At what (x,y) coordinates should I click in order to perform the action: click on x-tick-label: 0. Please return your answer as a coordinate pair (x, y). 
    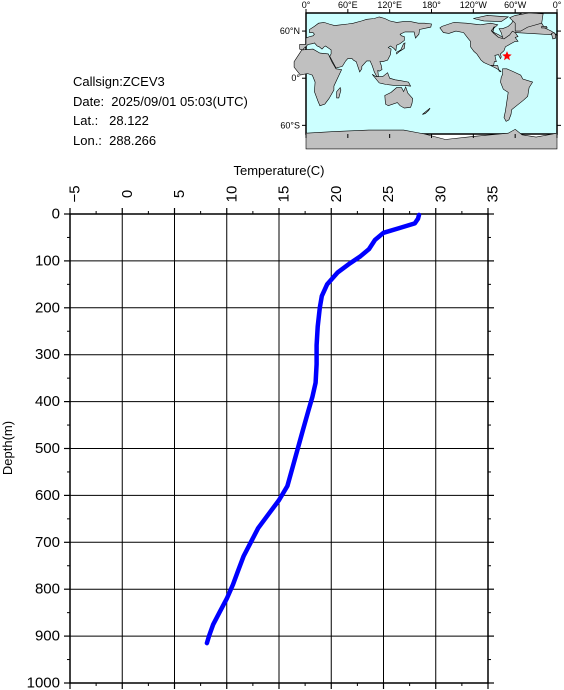
    Looking at the image, I should click on (127, 194).